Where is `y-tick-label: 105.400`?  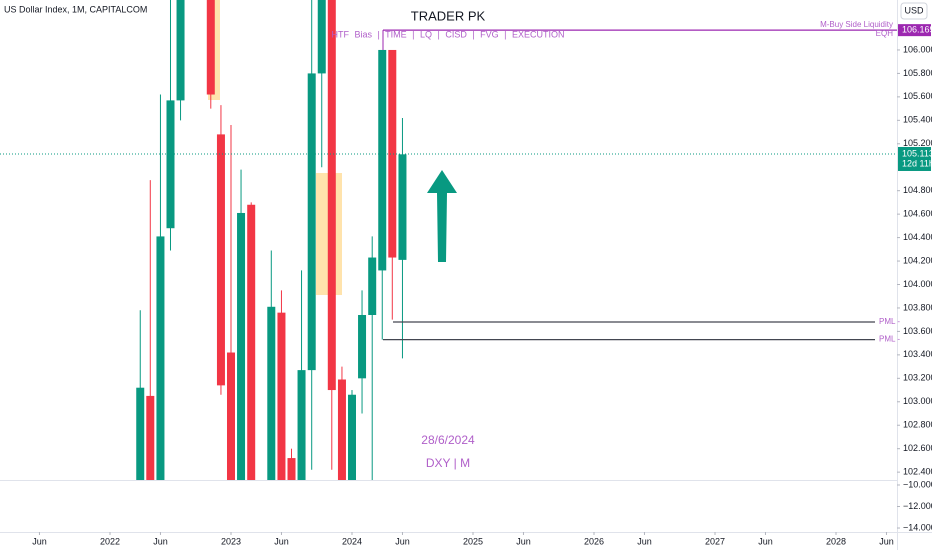
y-tick-label: 105.400 is located at coordinates (917, 120).